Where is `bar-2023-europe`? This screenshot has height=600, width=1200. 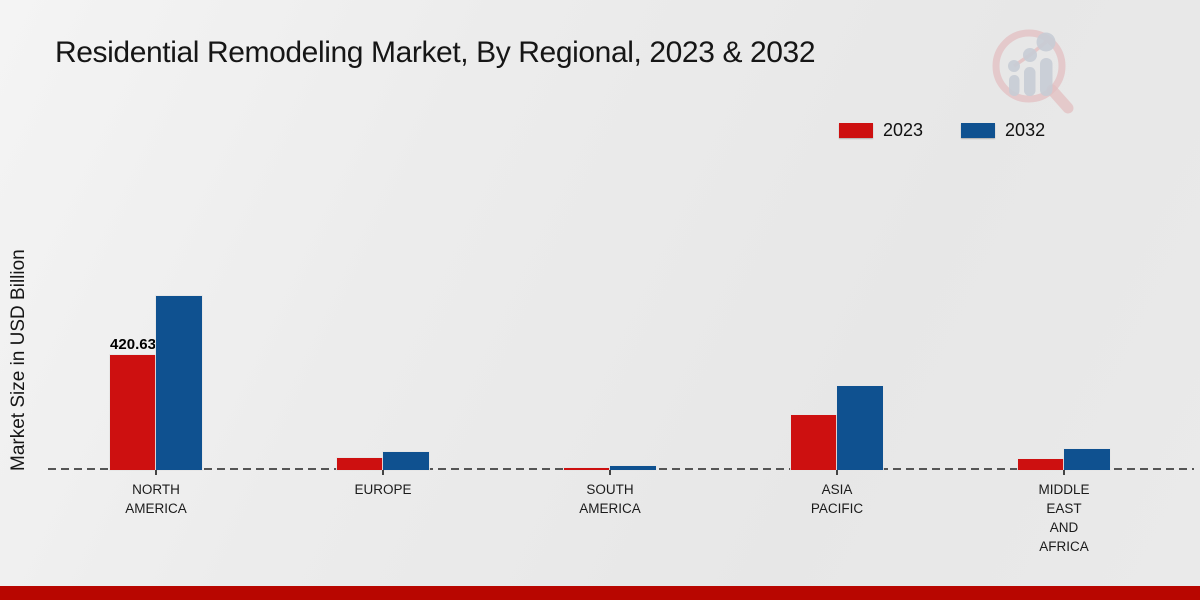
bar-2023-europe is located at coordinates (360, 464).